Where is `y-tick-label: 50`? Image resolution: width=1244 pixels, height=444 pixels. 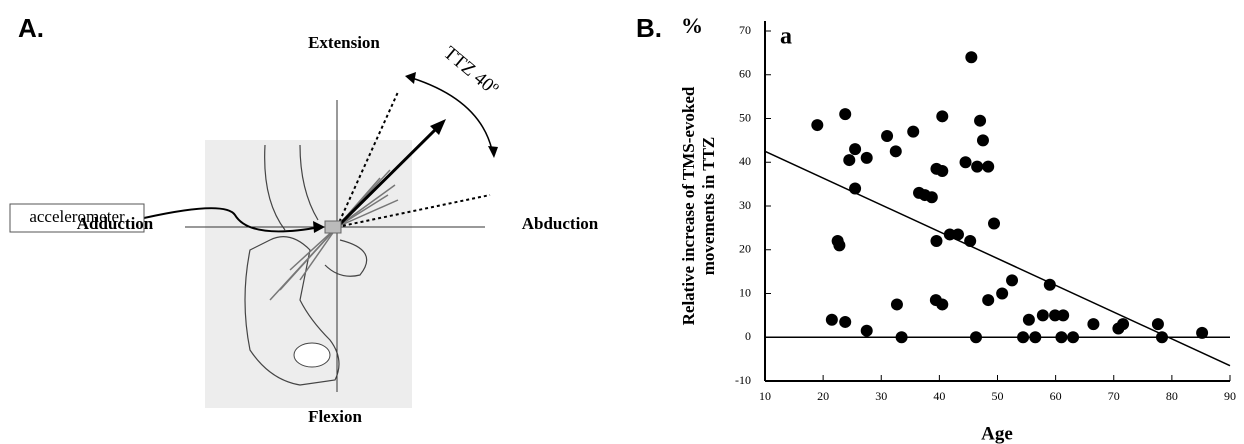 y-tick-label: 50 is located at coordinates (745, 117).